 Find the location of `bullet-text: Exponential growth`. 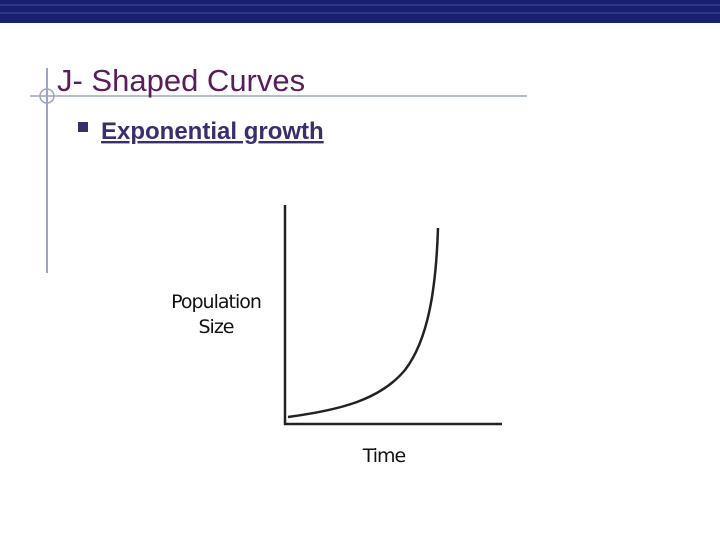

bullet-text: Exponential growth is located at coordinates (212, 131).